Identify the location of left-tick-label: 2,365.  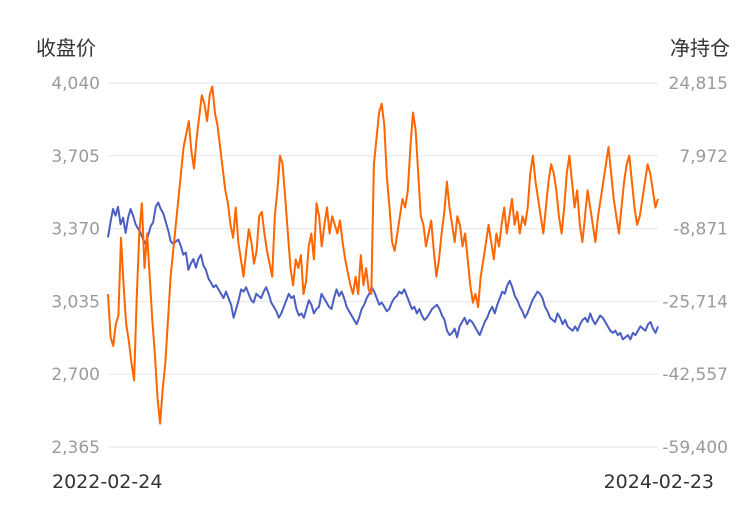
(75, 448).